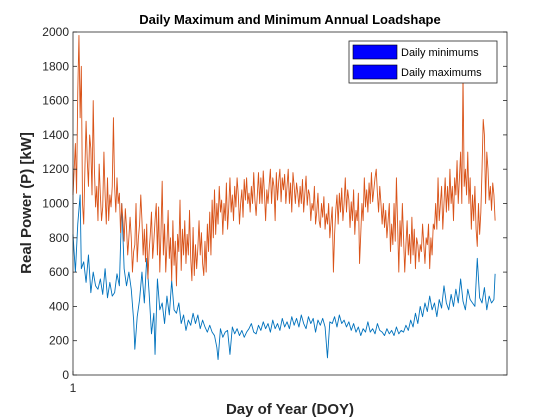 The height and width of the screenshot is (420, 560). Describe the element at coordinates (59, 272) in the screenshot. I see `y-tick-label: 600` at that location.